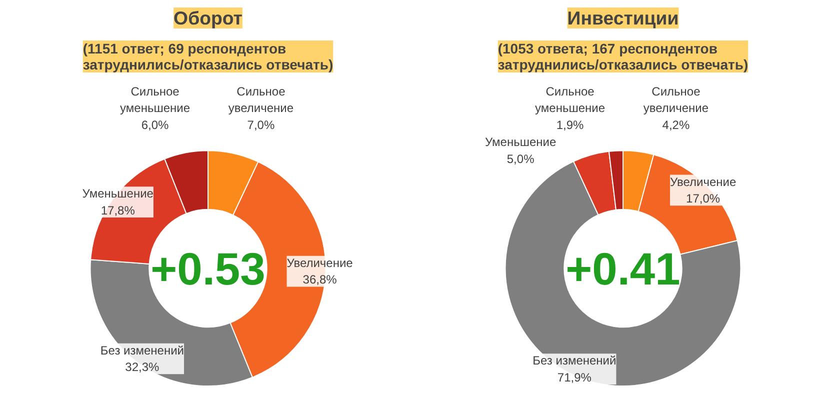 Image resolution: width=837 pixels, height=406 pixels. What do you see at coordinates (261, 125) in the screenshot?
I see `data-label: 7,0%` at bounding box center [261, 125].